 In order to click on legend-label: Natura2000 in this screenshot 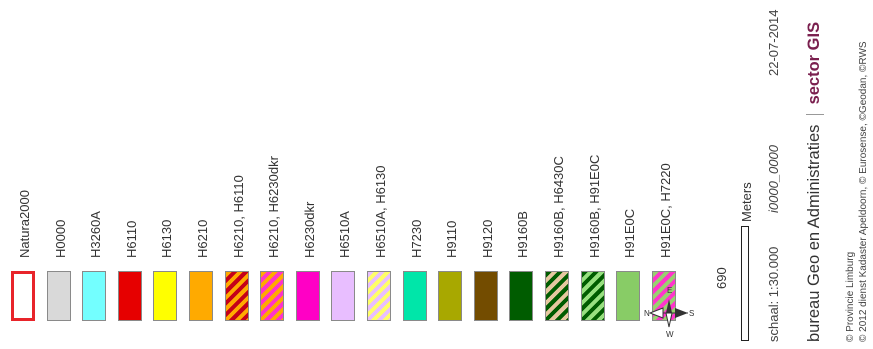, I will do `click(24, 224)`.